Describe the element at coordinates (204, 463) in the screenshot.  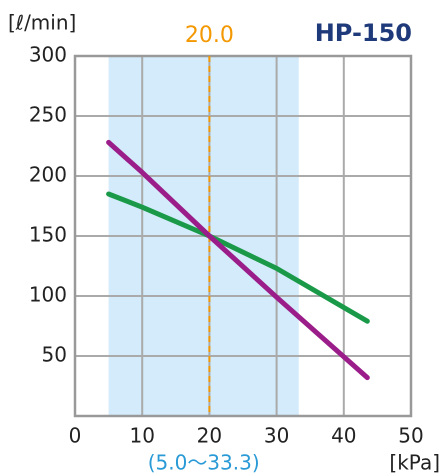
I see `range-label: (5.0〜33.3)` at that location.